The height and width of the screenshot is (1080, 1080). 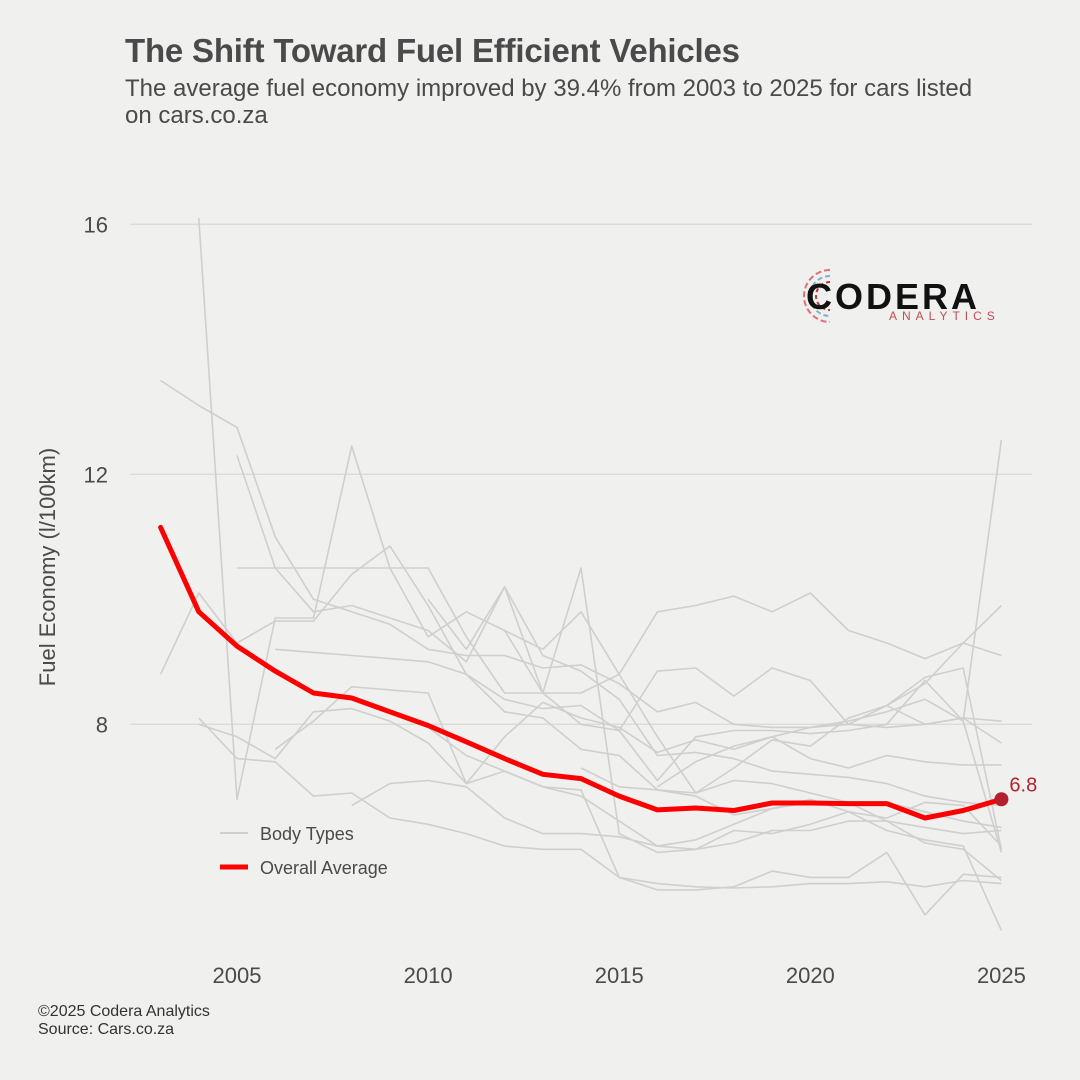 I want to click on codera-logo: CODERA ANALYTICS, so click(x=901, y=296).